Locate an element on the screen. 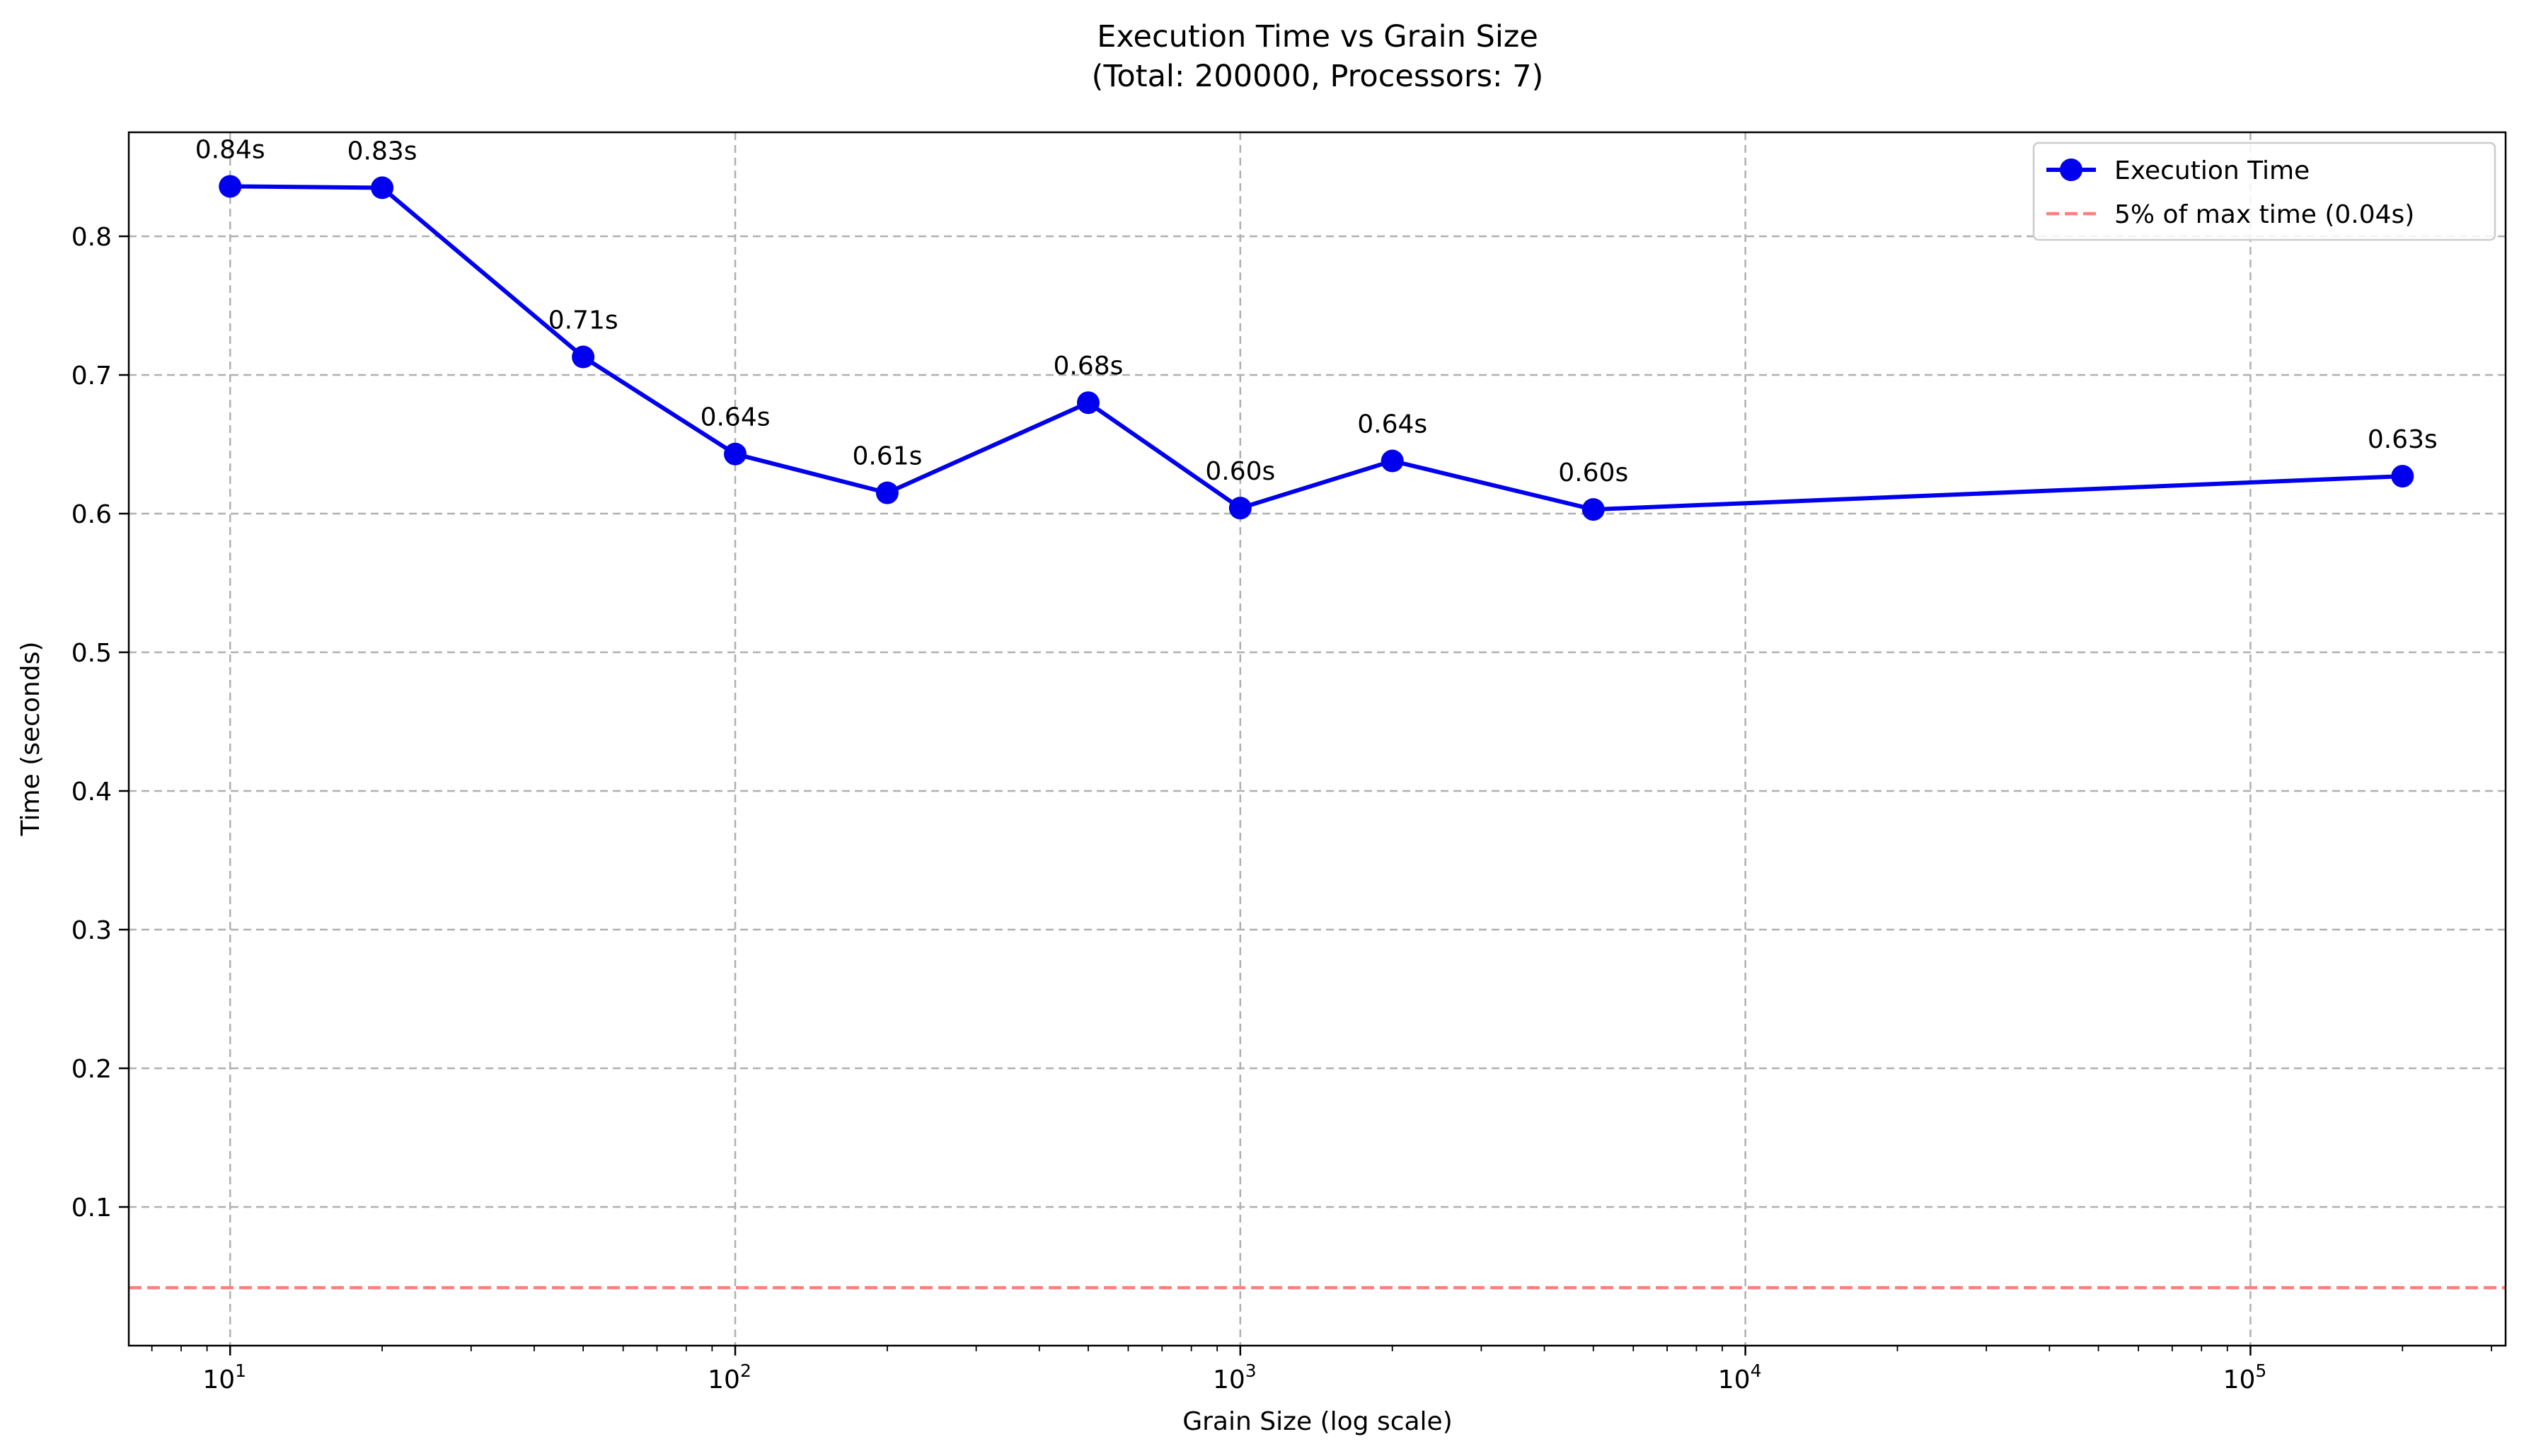  x-axis-label: Grain Size (log scale) is located at coordinates (1317, 1422).